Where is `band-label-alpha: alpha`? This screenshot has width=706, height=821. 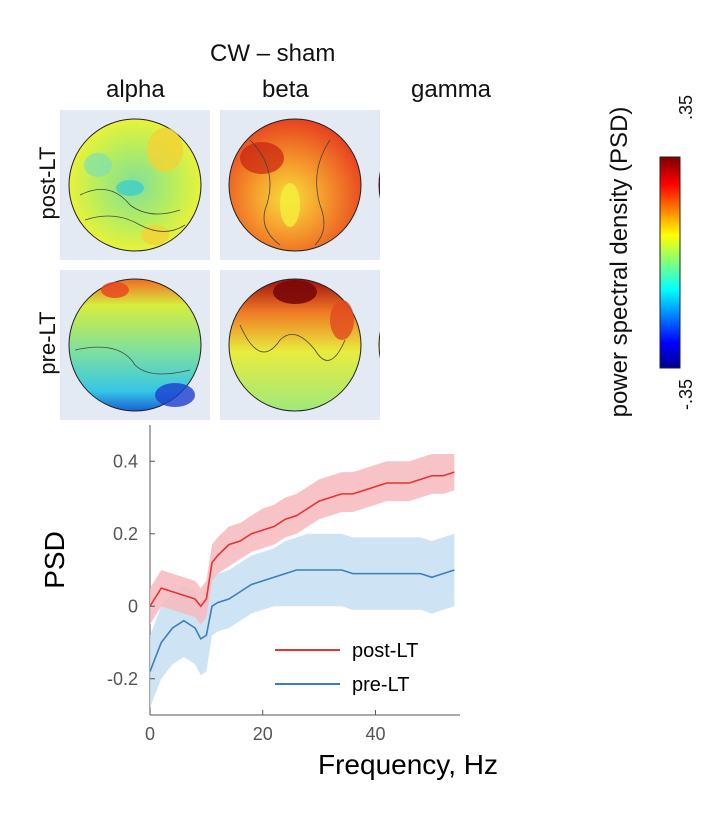
band-label-alpha: alpha is located at coordinates (135, 89).